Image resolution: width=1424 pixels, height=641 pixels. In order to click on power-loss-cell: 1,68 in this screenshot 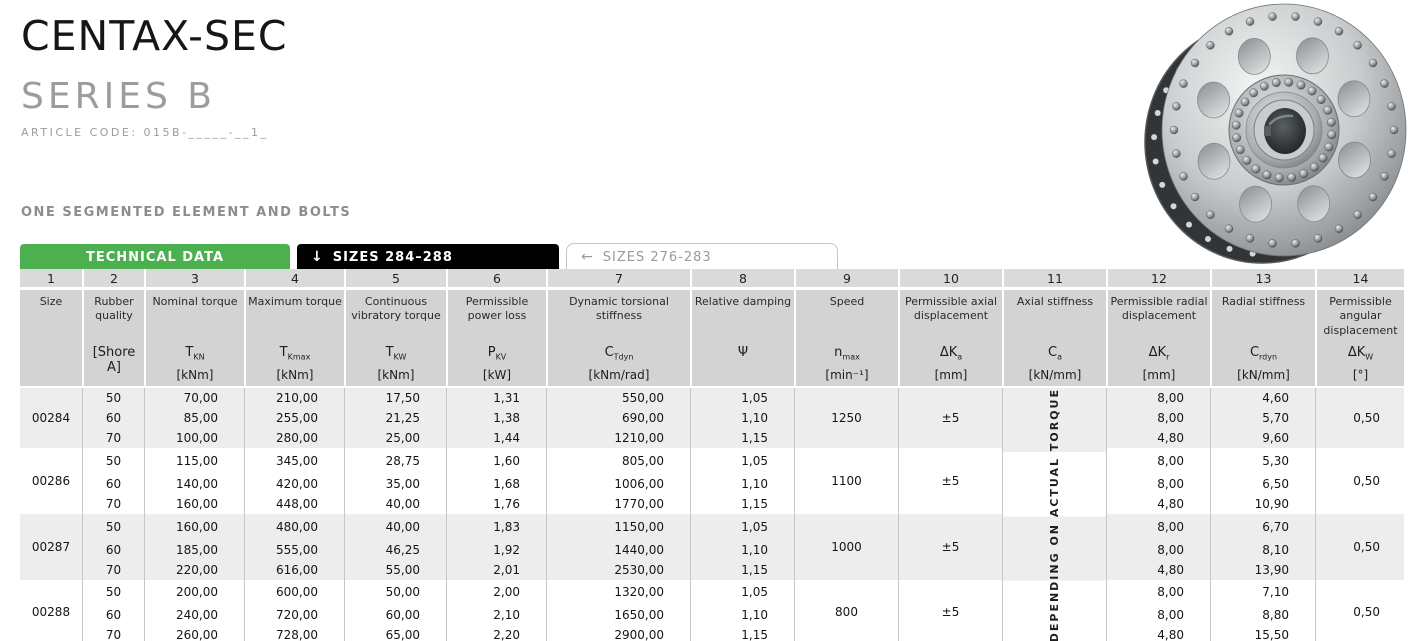, I will do `click(496, 483)`.